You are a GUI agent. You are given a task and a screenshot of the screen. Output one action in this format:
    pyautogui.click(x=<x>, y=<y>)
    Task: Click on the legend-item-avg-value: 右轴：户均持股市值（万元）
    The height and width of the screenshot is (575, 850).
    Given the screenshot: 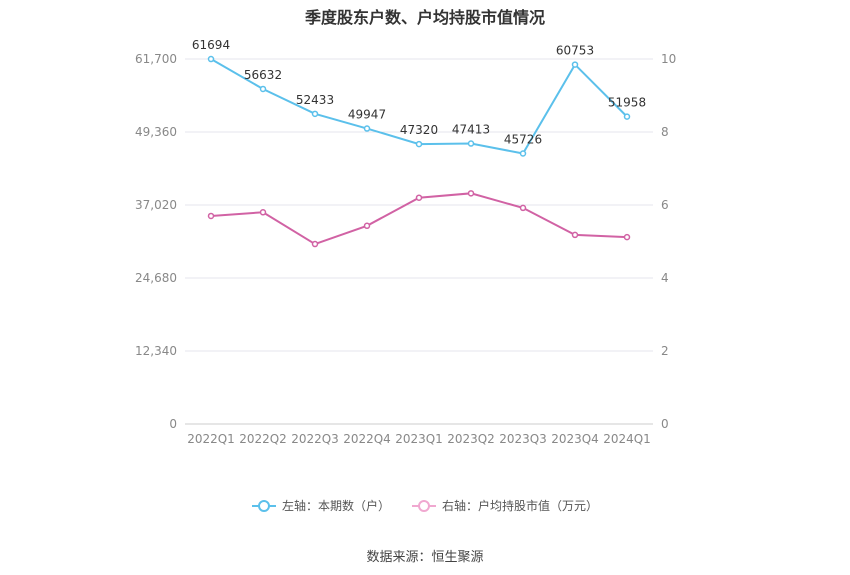 What is the action you would take?
    pyautogui.click(x=505, y=505)
    